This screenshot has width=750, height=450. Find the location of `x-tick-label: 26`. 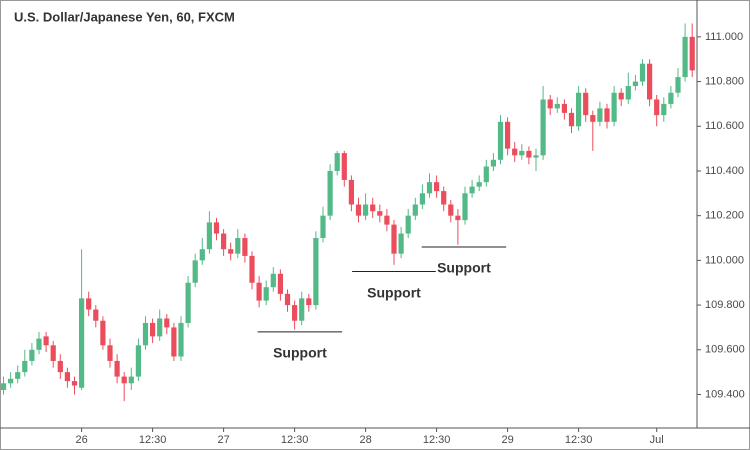

x-tick-label: 26 is located at coordinates (81, 440).